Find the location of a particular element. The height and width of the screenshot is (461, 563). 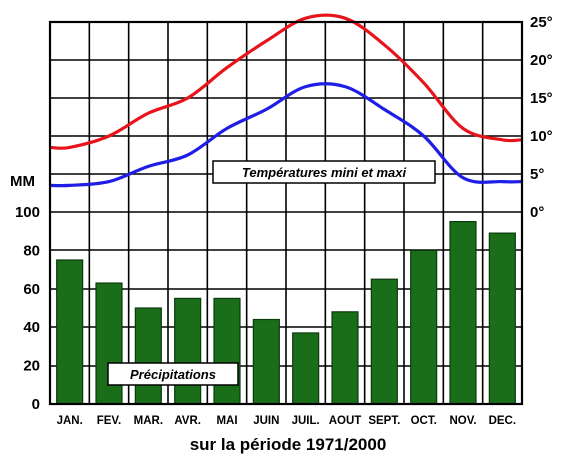

month-label: MAI is located at coordinates (226, 421).